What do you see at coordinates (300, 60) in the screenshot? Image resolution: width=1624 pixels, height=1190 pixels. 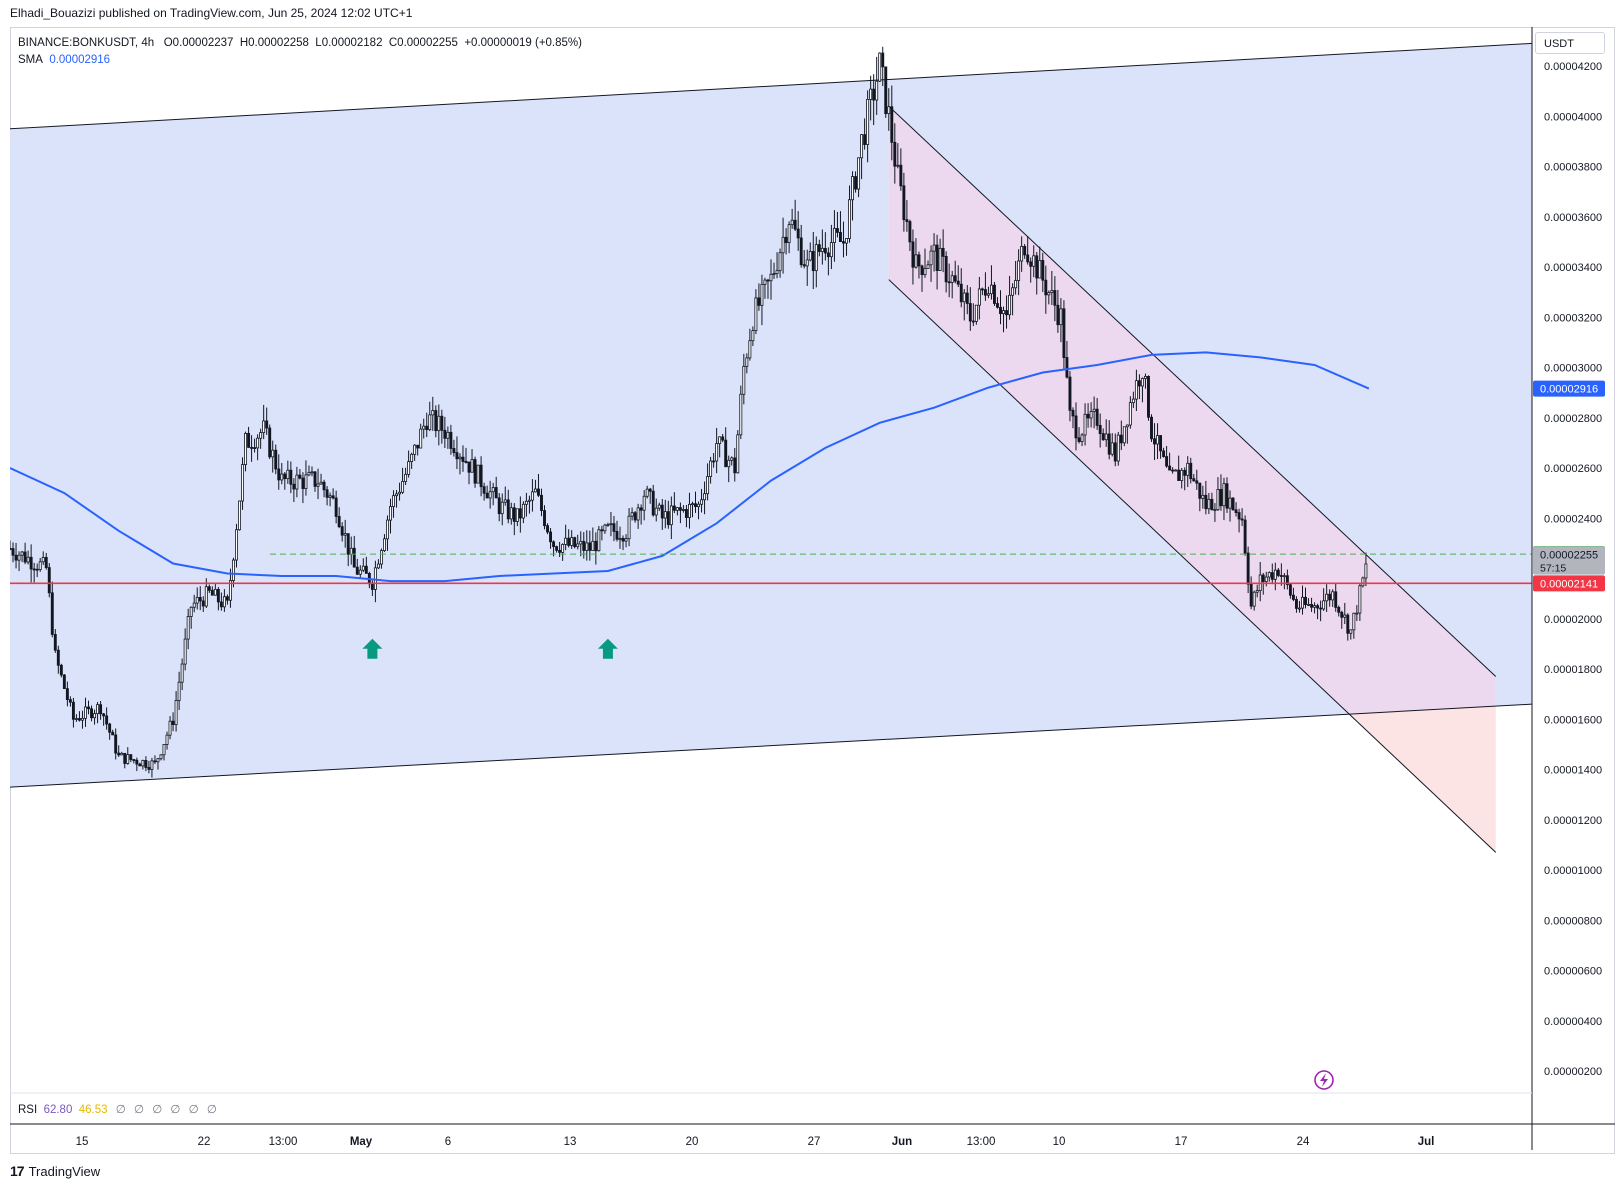 I see `legend-row-sma: SMA 0.00002916` at bounding box center [300, 60].